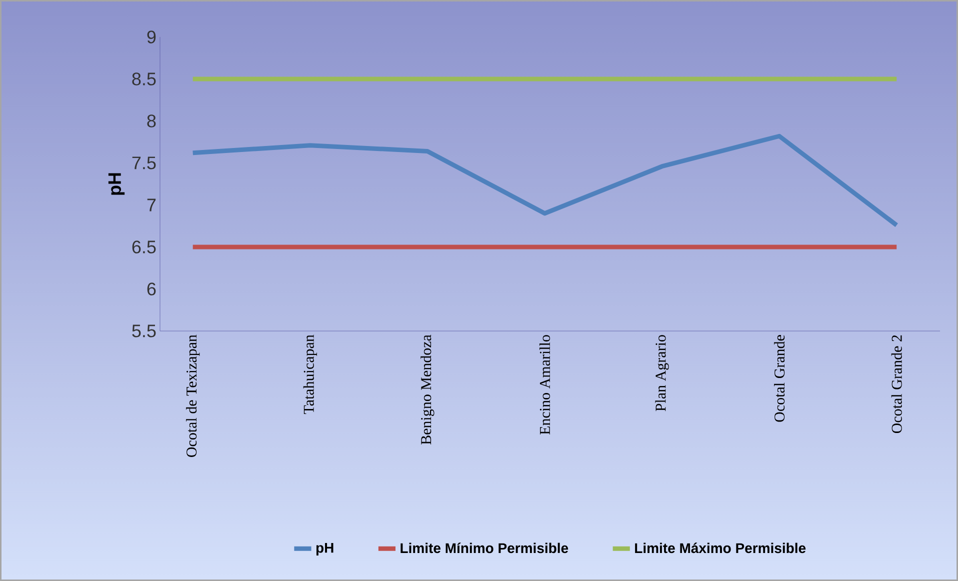  I want to click on x-tick-label: Ocotal Grande 2, so click(896, 384).